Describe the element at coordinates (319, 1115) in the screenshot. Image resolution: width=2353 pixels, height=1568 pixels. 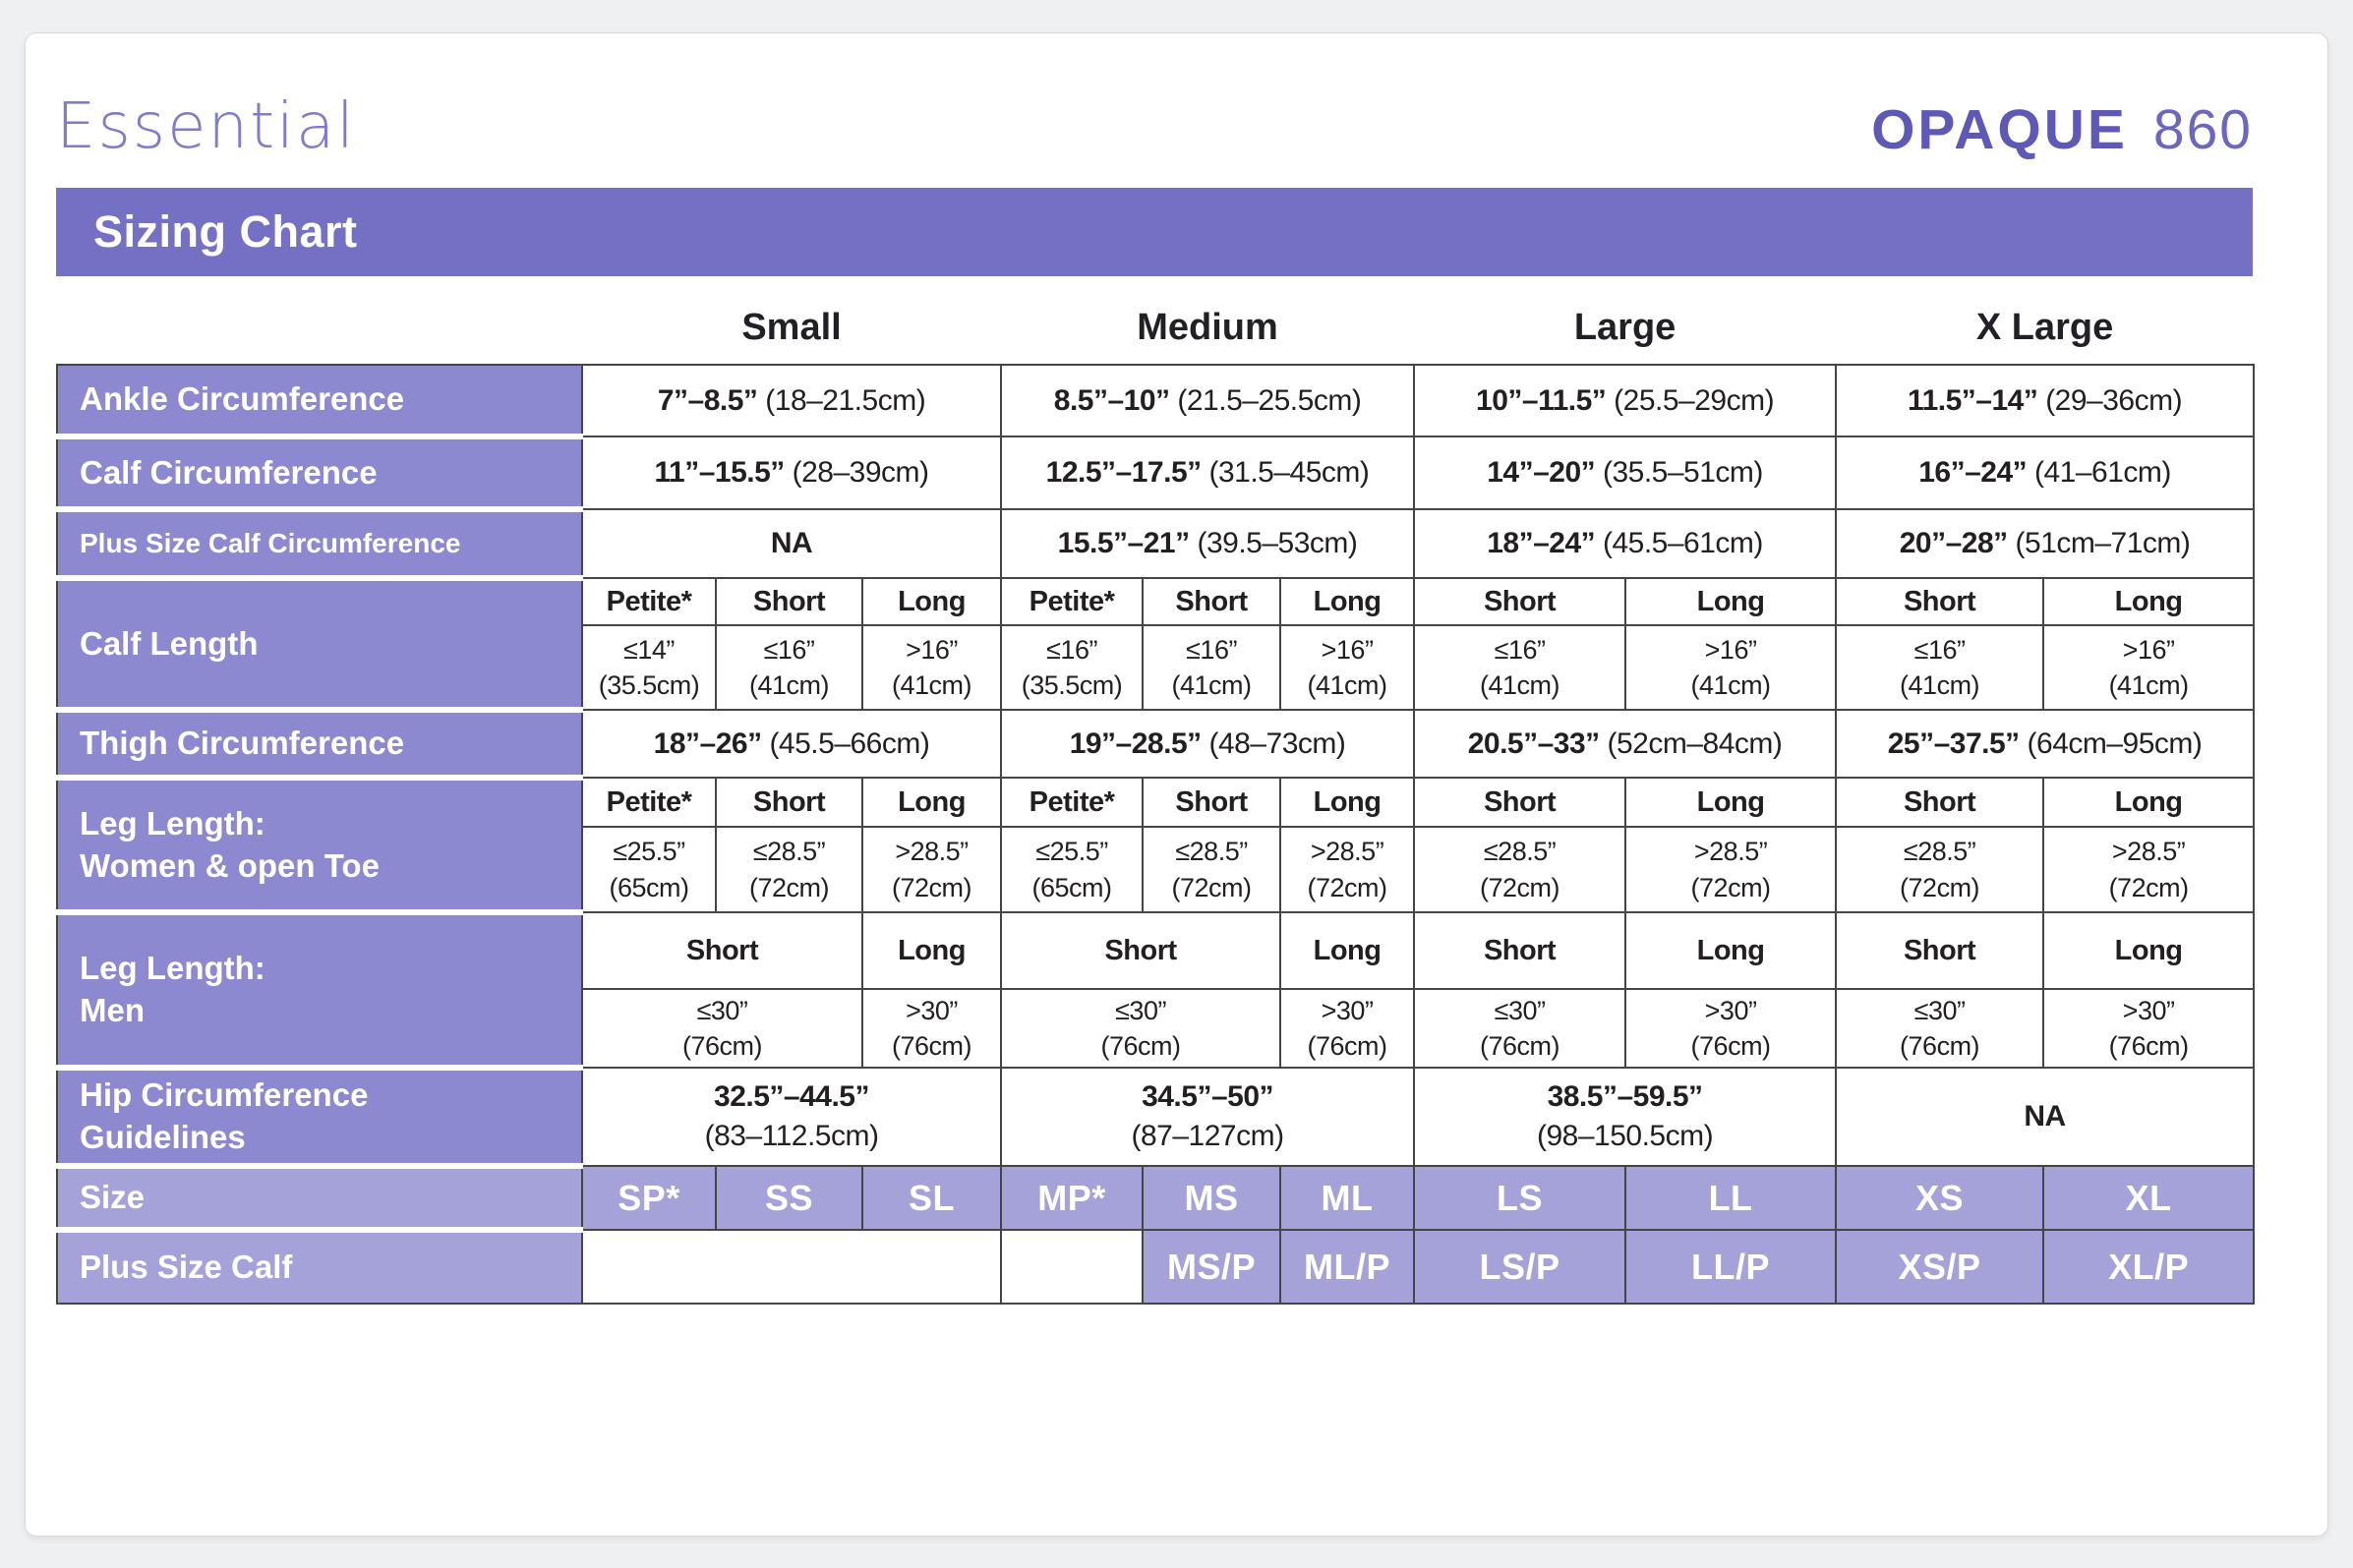
I see `row-label-hip-circumference-guidelines: Hip Circumference Guidelines` at that location.